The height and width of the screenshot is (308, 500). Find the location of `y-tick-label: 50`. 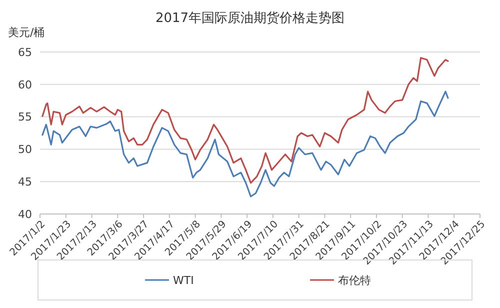

y-tick-label: 50 is located at coordinates (25, 149).